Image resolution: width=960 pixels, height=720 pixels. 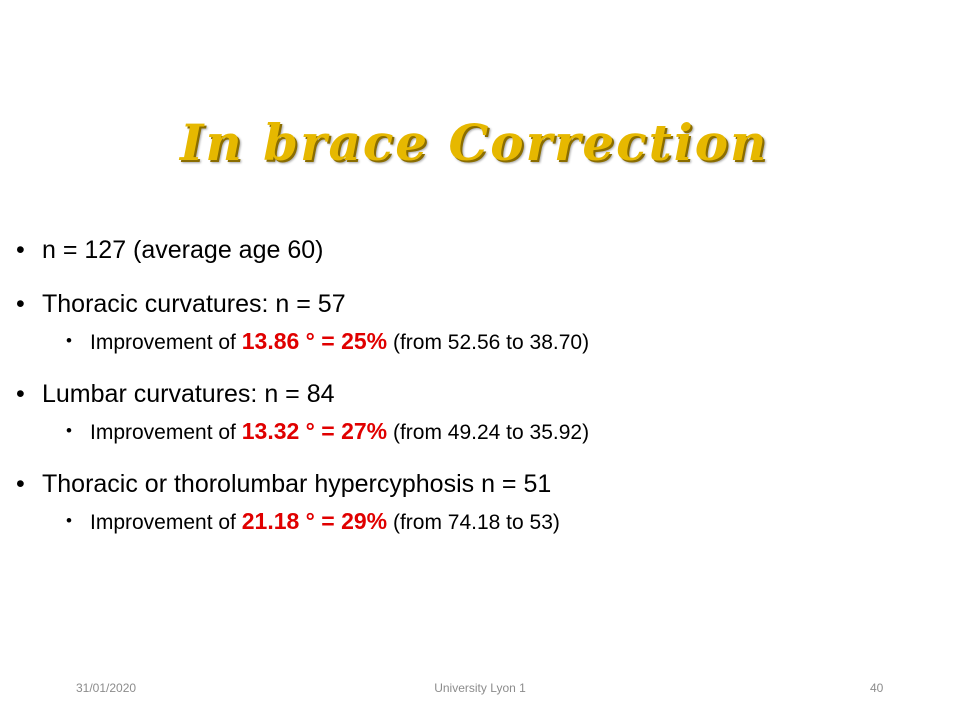 What do you see at coordinates (480, 688) in the screenshot?
I see `footer-institution: University Lyon 1` at bounding box center [480, 688].